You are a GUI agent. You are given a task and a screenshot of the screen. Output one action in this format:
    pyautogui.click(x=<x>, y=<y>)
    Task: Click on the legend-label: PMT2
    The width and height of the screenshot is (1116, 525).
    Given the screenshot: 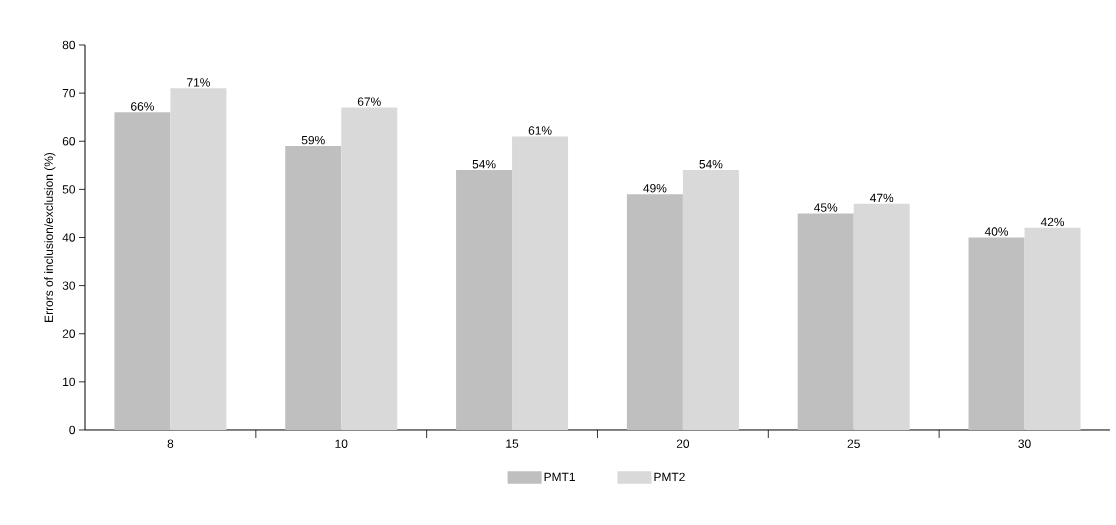 What is the action you would take?
    pyautogui.click(x=669, y=477)
    